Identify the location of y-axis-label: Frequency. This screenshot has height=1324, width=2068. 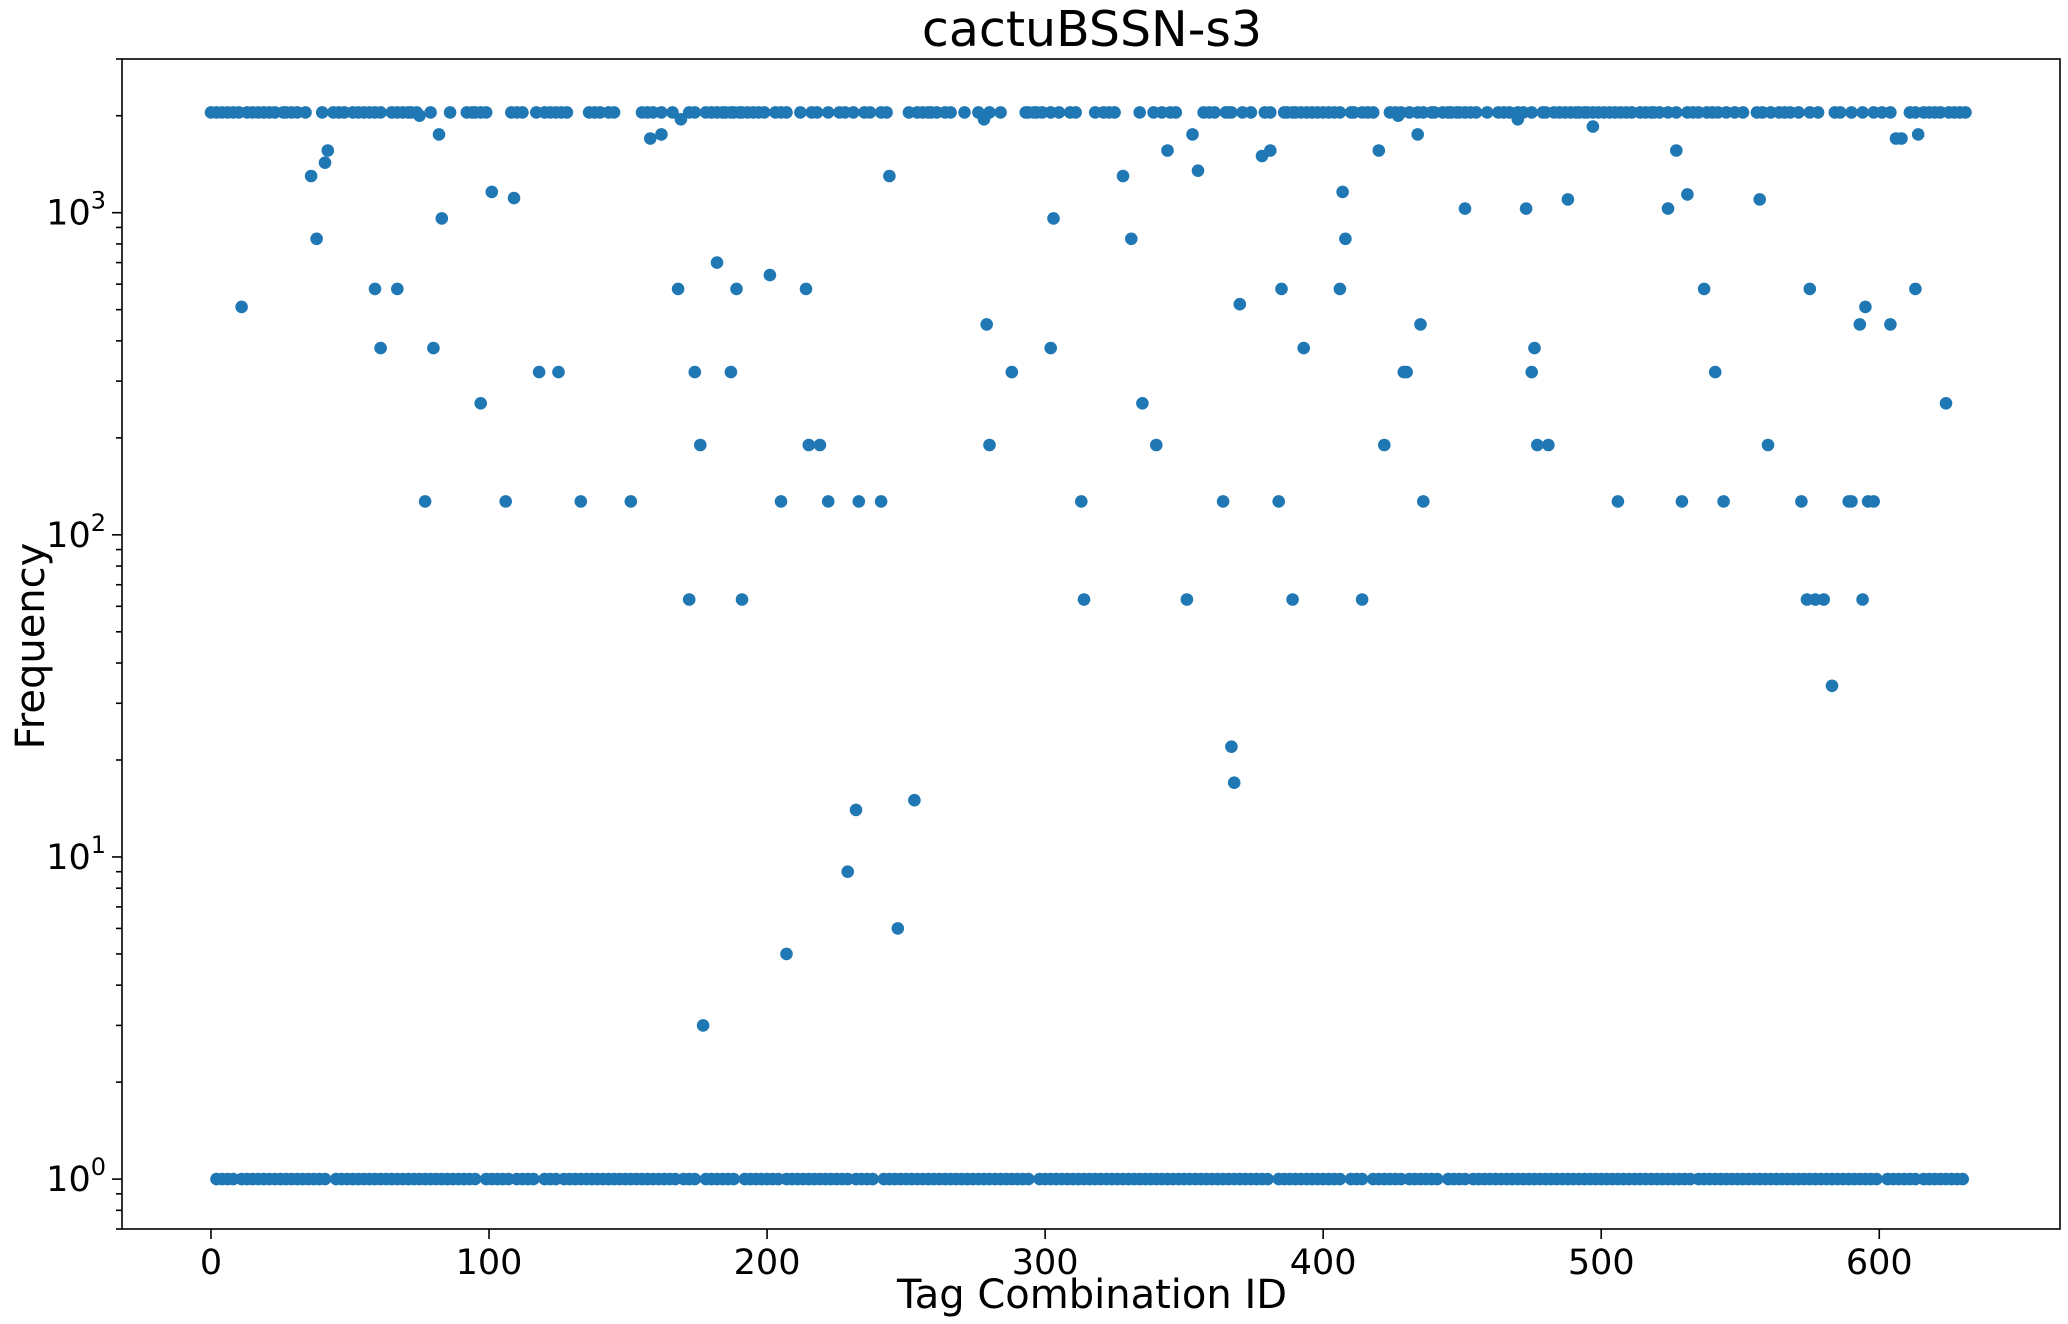
(31, 646).